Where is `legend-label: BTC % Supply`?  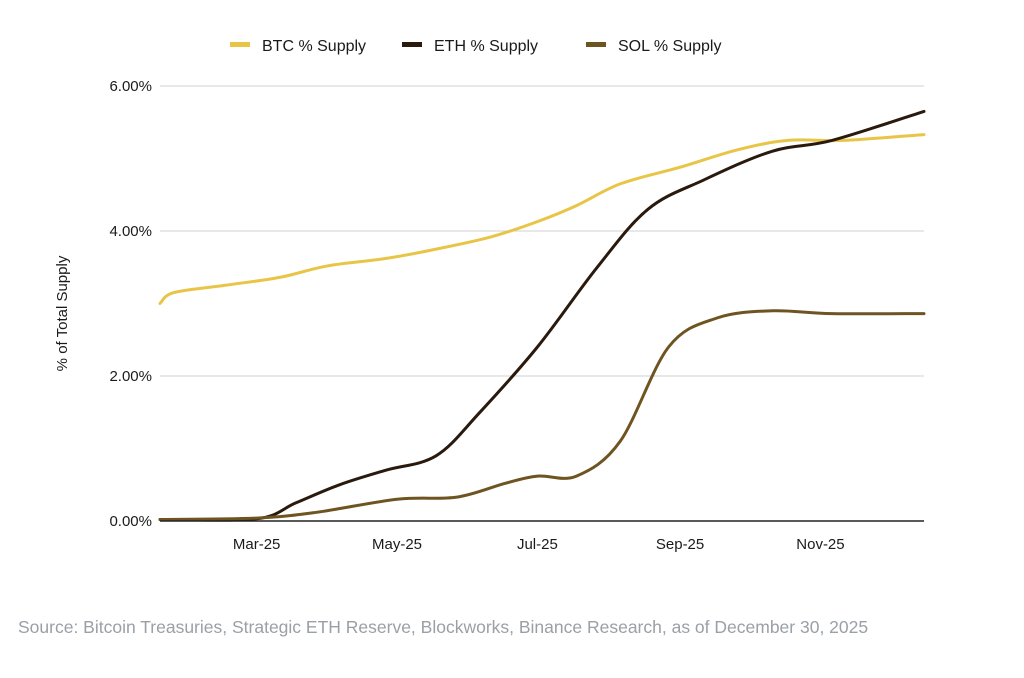
legend-label: BTC % Supply is located at coordinates (314, 46).